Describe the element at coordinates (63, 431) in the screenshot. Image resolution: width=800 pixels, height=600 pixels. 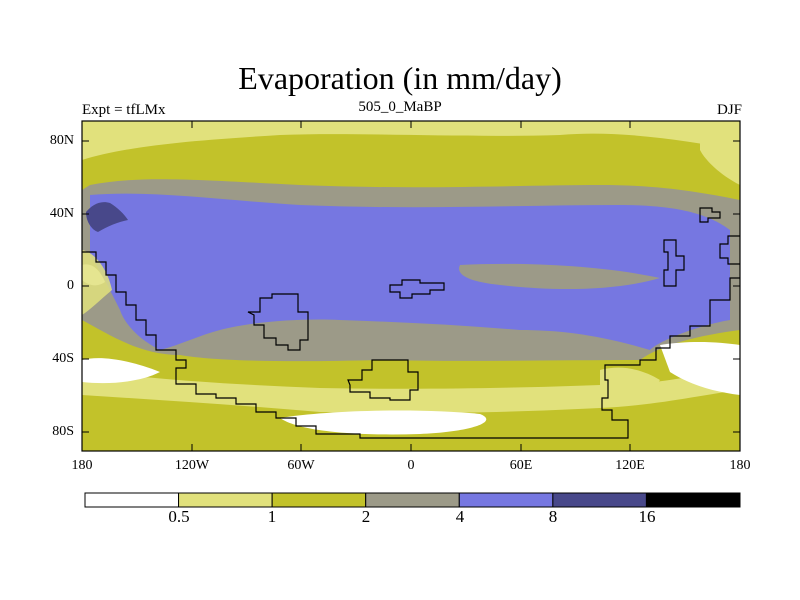
I see `lat-tick-label: 80S` at that location.